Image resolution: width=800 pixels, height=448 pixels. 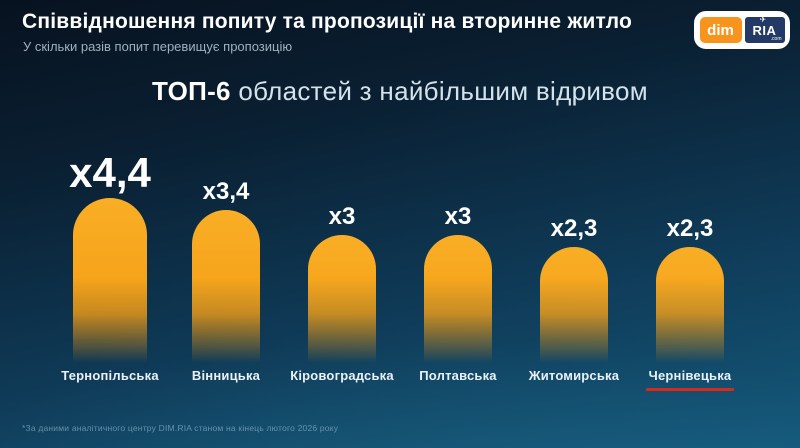 I want to click on chart-title: ТОП-6 областей з найбільшим відривом, so click(x=400, y=91).